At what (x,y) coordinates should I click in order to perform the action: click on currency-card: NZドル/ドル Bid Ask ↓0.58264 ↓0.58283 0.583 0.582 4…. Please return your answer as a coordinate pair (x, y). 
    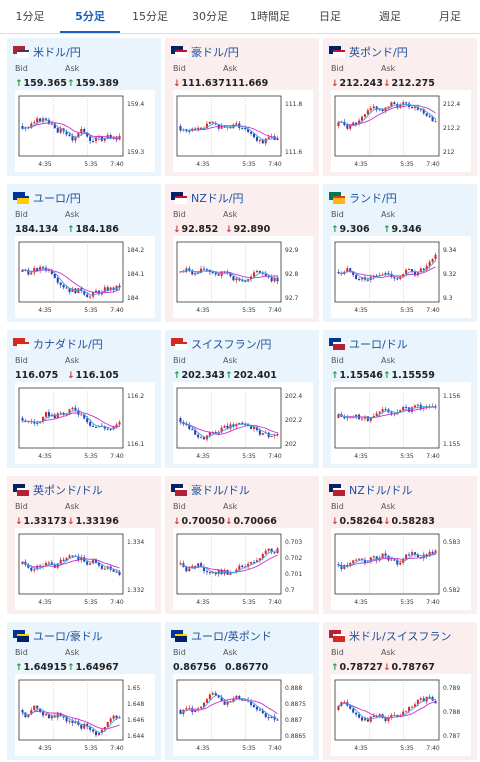
    Looking at the image, I should click on (400, 545).